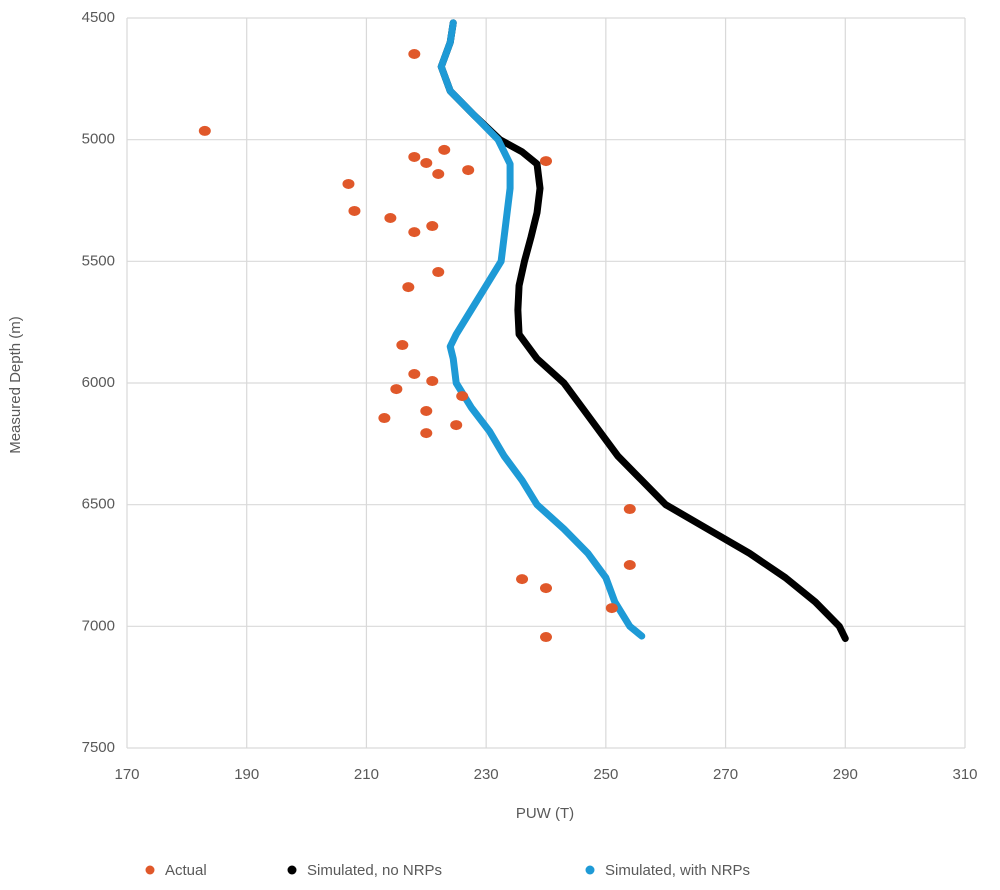 This screenshot has width=1000, height=890. Describe the element at coordinates (98, 17) in the screenshot. I see `y-tick-label: 4500` at that location.